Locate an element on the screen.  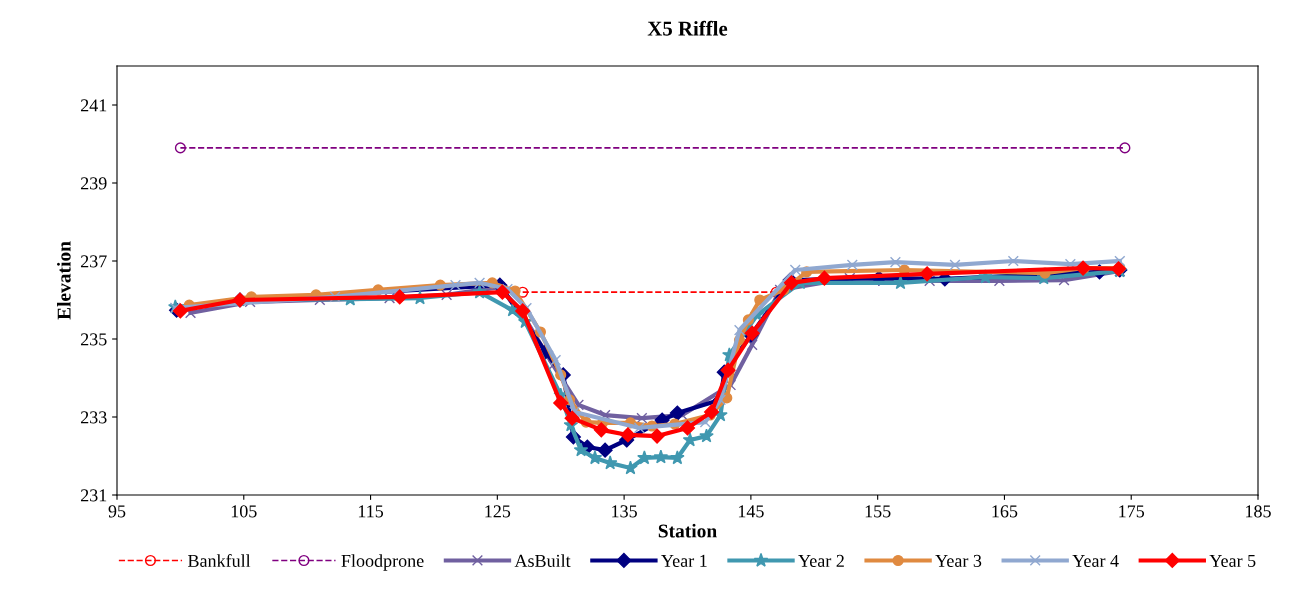
y-tick-label: 239 is located at coordinates (93, 183).